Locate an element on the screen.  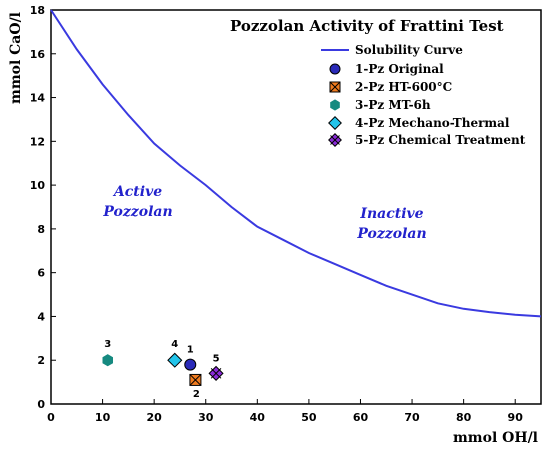
data-points: 1 2 3 4 5 is located at coordinates (163, 369).